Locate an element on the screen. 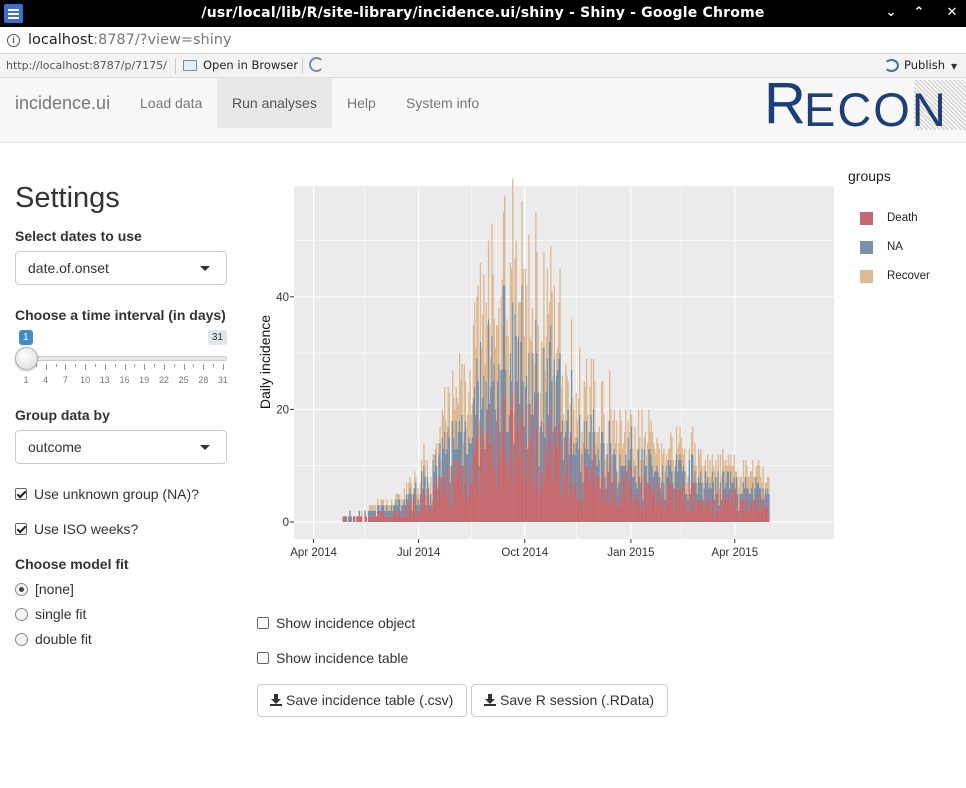 Image resolution: width=966 pixels, height=788 pixels. maximize-icon: ⌃ is located at coordinates (919, 12).